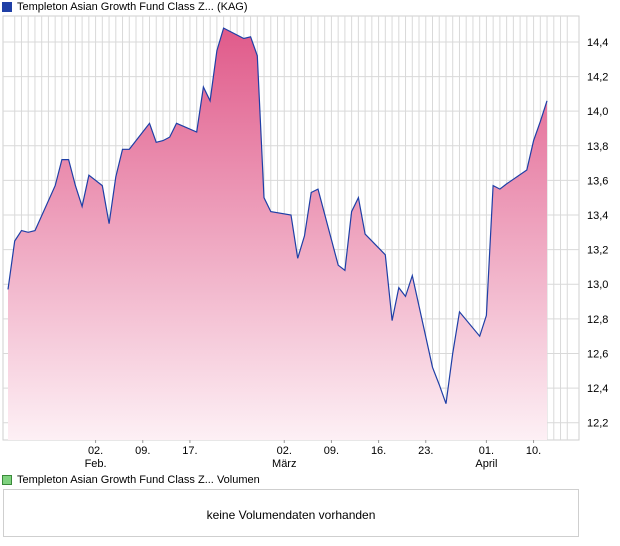 The width and height of the screenshot is (620, 546). What do you see at coordinates (378, 451) in the screenshot?
I see `x-tick-label: 16.` at bounding box center [378, 451].